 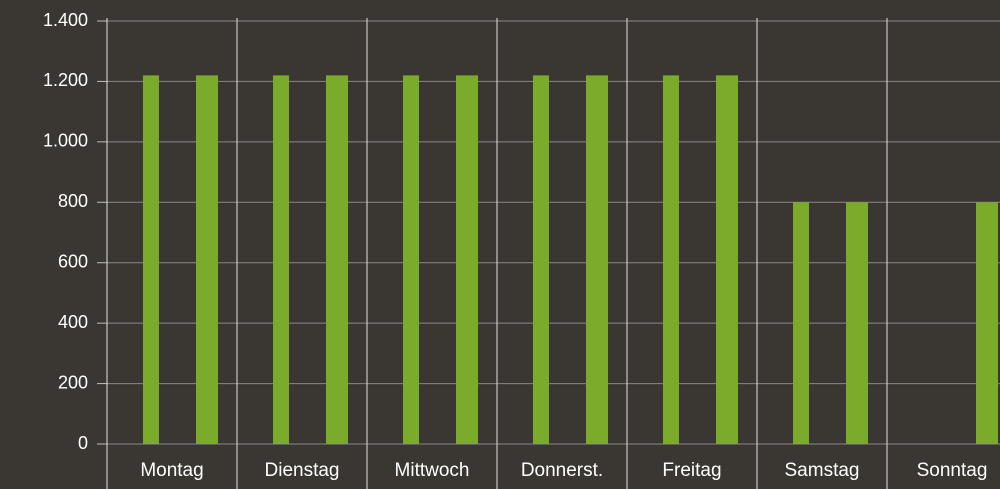 I want to click on x-tick-label: Samstag, so click(x=822, y=470).